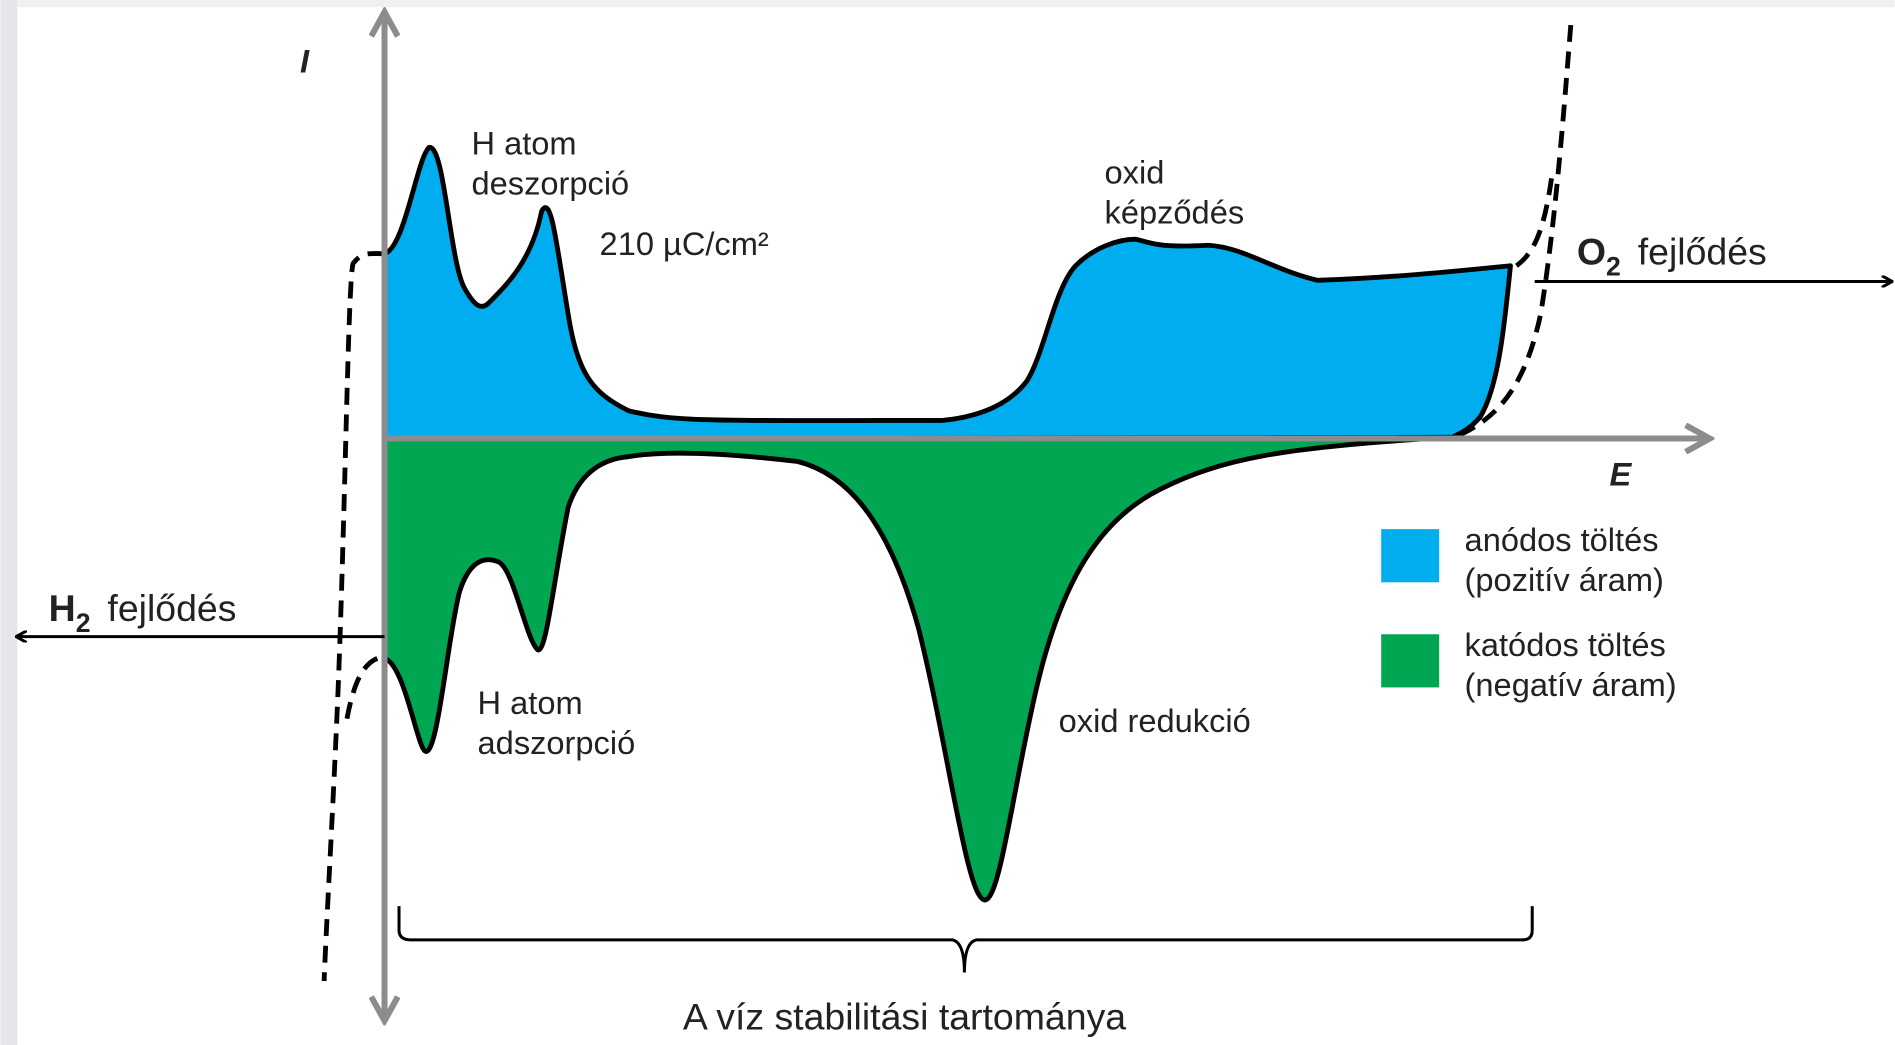 Image resolution: width=1895 pixels, height=1045 pixels. What do you see at coordinates (1565, 644) in the screenshot?
I see `legend-label: katódos töltés` at bounding box center [1565, 644].